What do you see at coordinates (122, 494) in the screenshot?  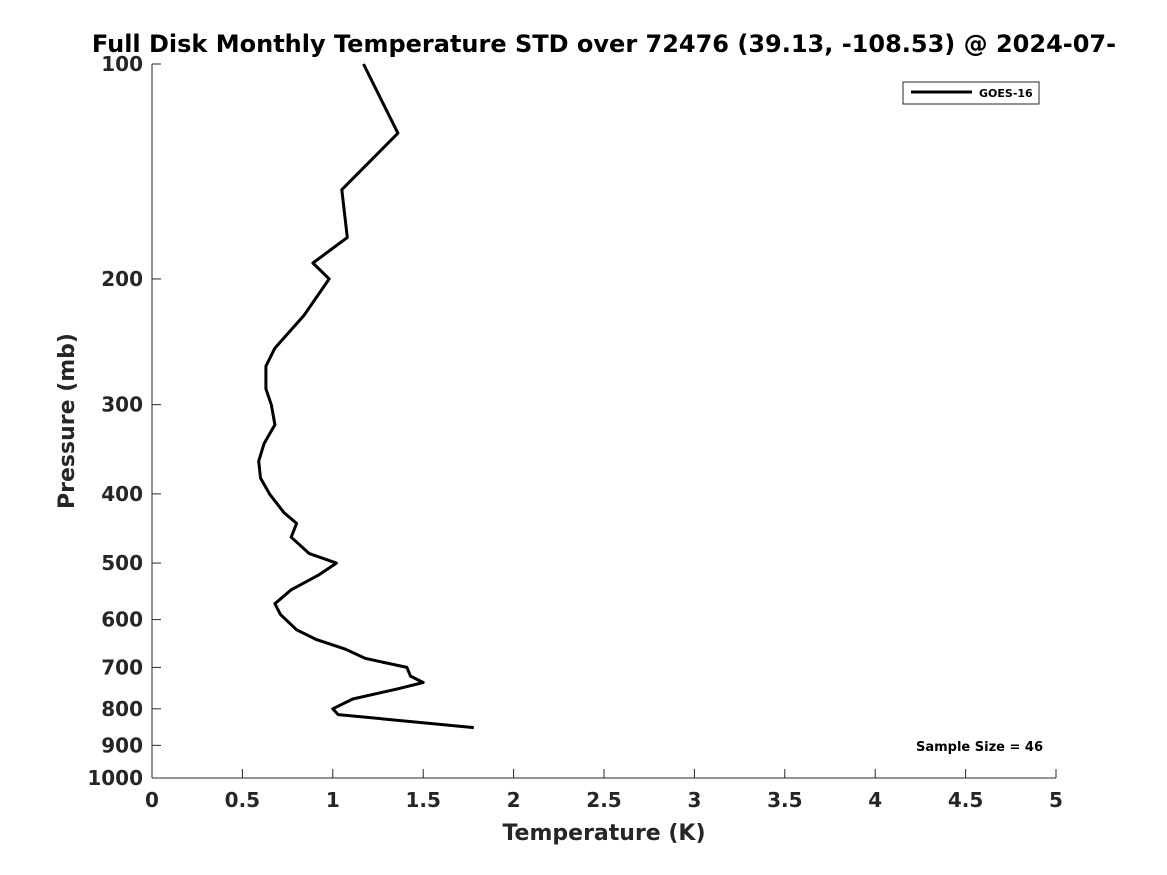 I see `y-tick-label: 400` at bounding box center [122, 494].